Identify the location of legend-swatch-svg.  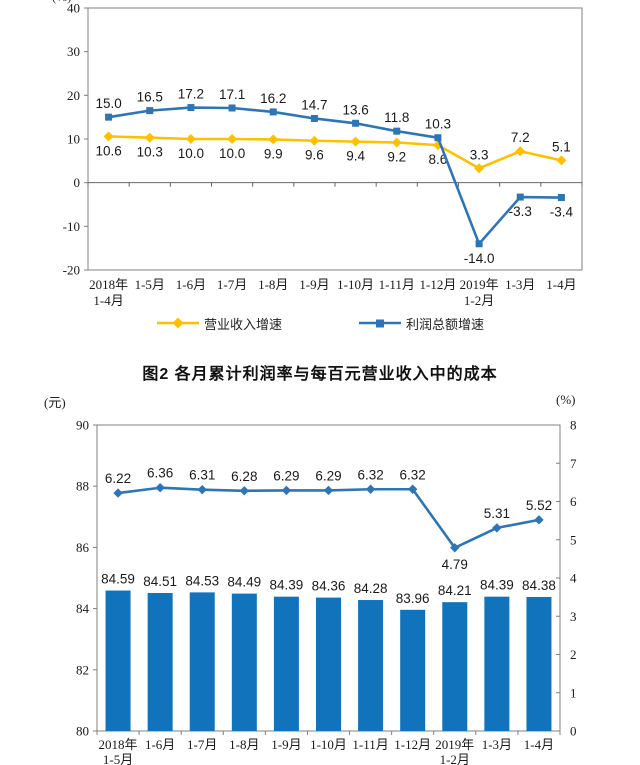
(380, 323).